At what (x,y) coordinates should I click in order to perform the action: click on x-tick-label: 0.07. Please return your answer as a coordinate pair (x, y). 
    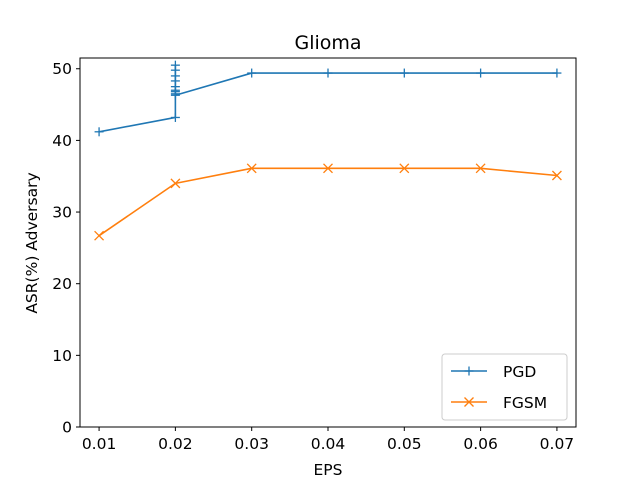
    Looking at the image, I should click on (557, 444).